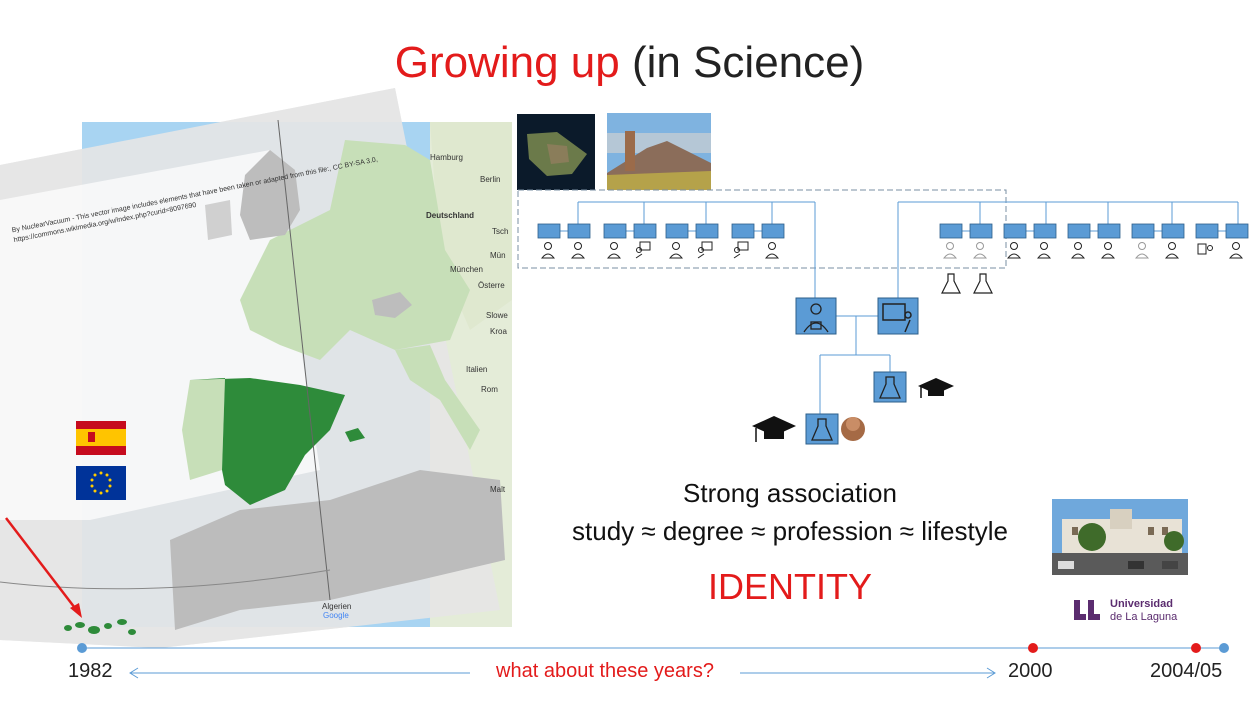 This screenshot has height=711, width=1259. Describe the element at coordinates (936, 388) in the screenshot. I see `graduation-cap-icon` at that location.